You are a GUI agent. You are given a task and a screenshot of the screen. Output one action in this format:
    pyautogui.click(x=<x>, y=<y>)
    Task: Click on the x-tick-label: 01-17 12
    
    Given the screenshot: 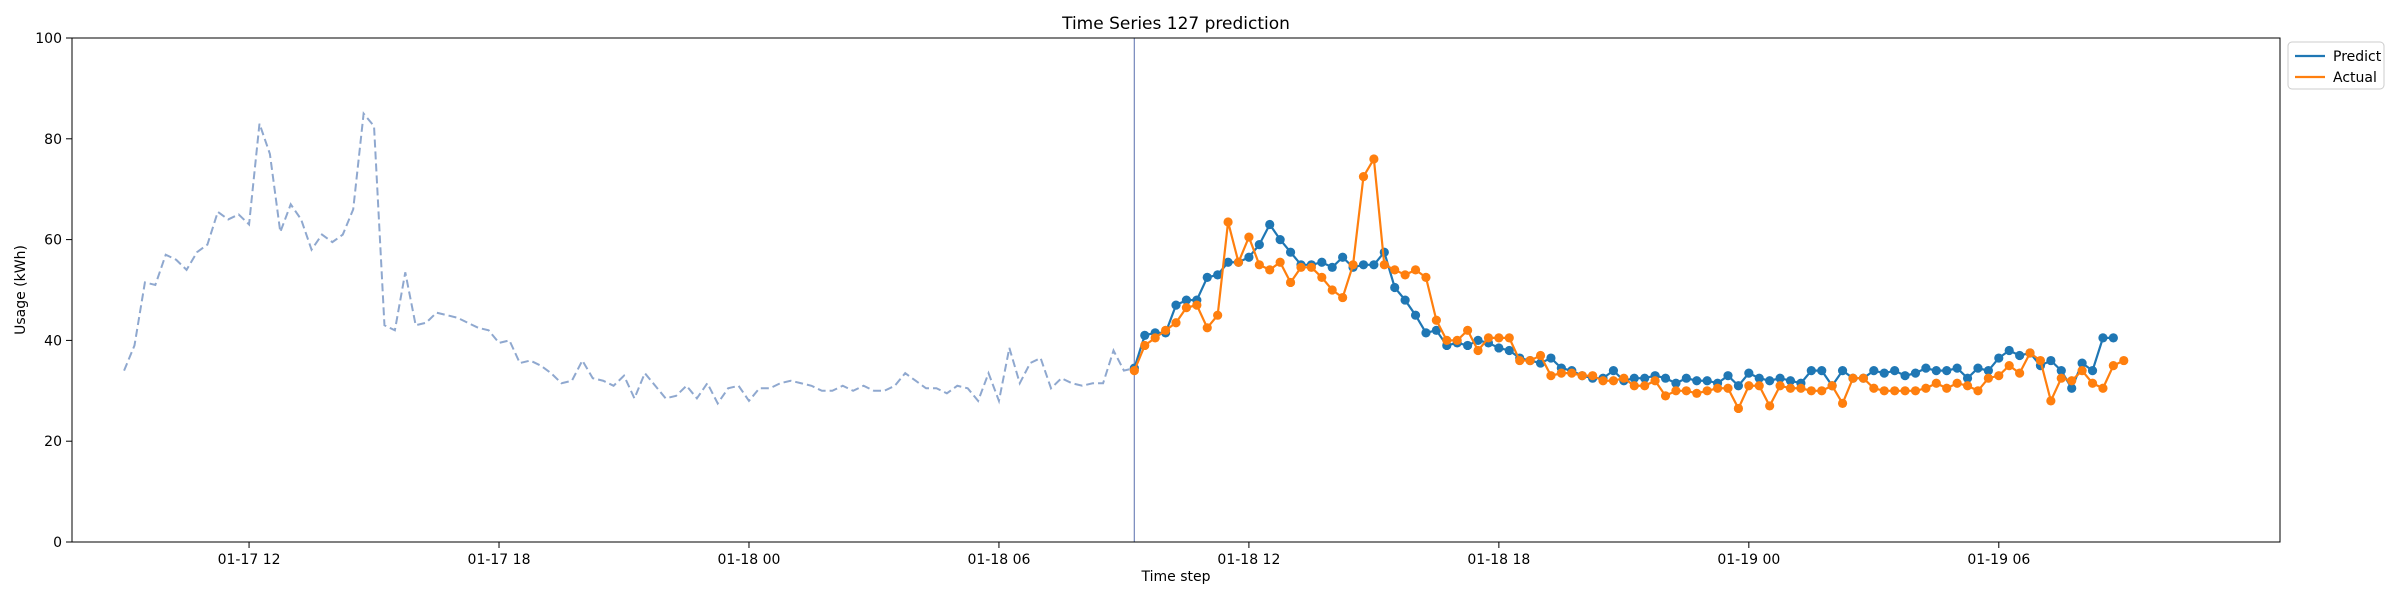 What is the action you would take?
    pyautogui.click(x=249, y=560)
    